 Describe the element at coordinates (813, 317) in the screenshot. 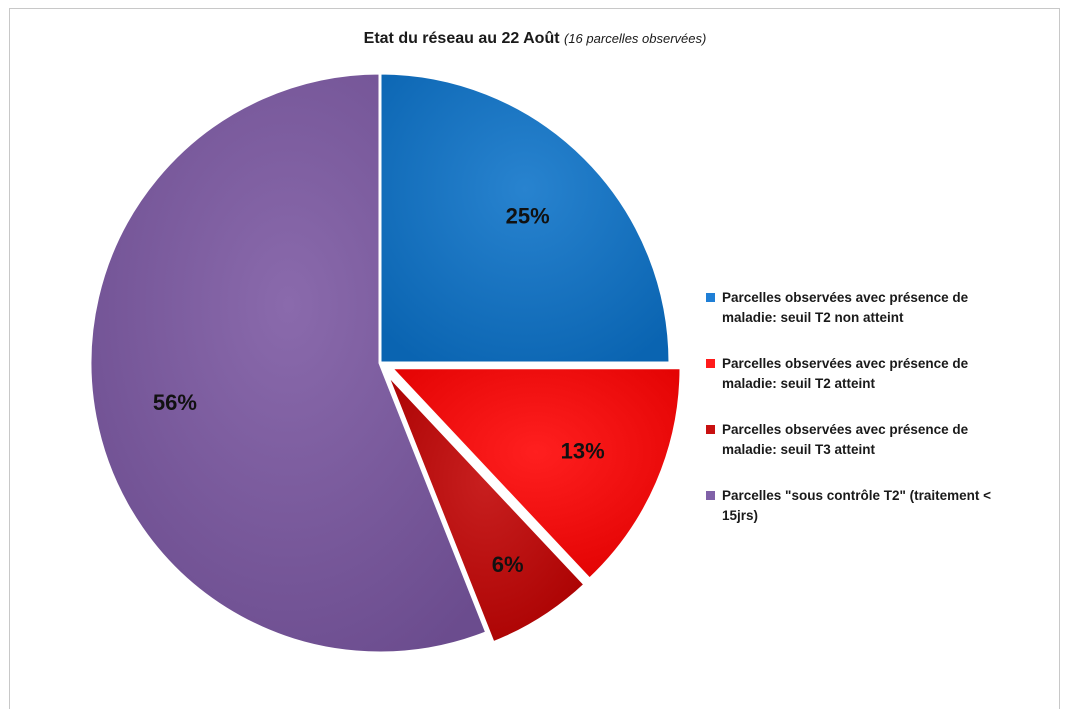

I see `legend-label-line2: maladie: seuil T2 non atteint` at that location.